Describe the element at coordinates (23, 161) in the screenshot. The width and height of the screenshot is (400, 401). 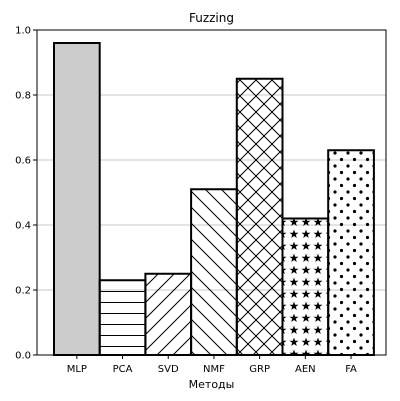
I see `y-tick-label: 0.6` at that location.